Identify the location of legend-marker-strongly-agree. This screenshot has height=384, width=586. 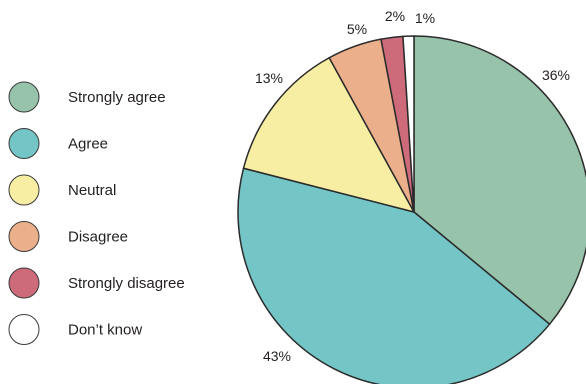
(24, 97).